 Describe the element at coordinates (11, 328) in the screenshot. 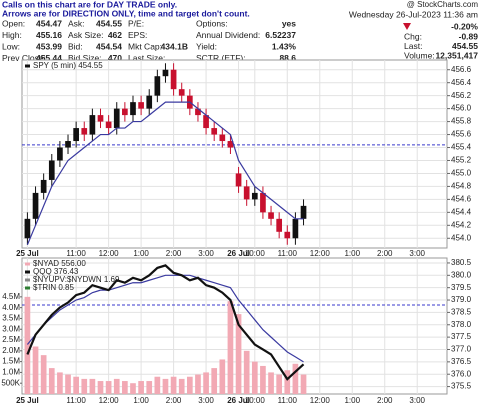

I see `y2-tick-label: 3.0M` at that location.